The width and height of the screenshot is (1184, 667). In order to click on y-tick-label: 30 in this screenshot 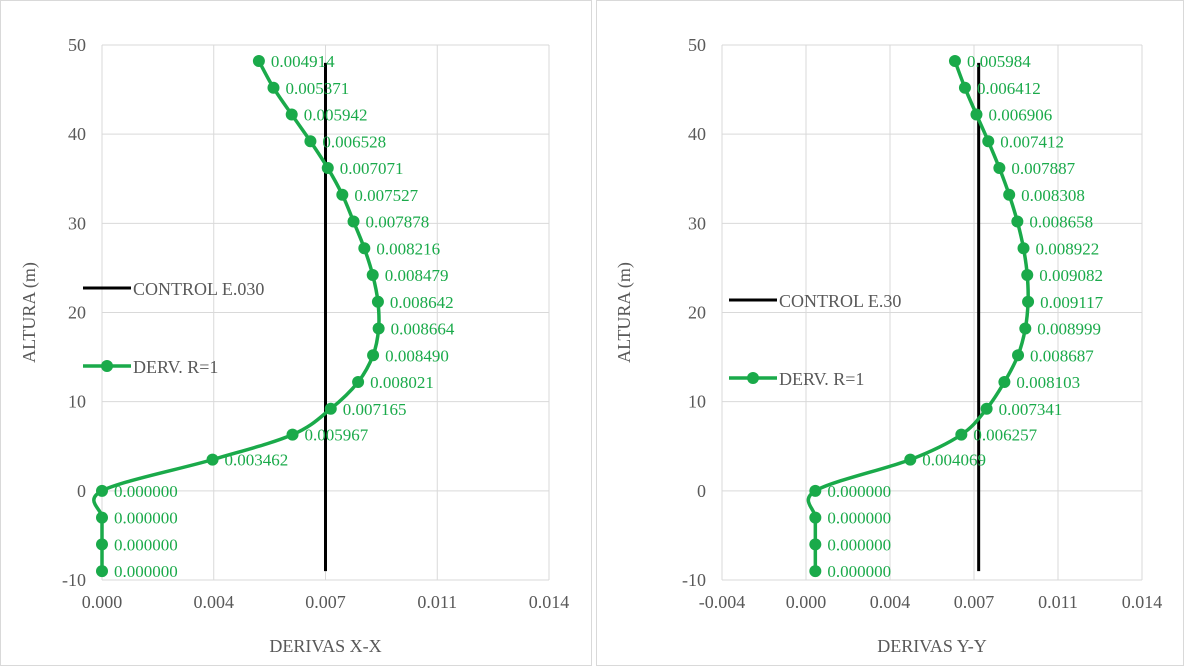, I will do `click(697, 223)`.